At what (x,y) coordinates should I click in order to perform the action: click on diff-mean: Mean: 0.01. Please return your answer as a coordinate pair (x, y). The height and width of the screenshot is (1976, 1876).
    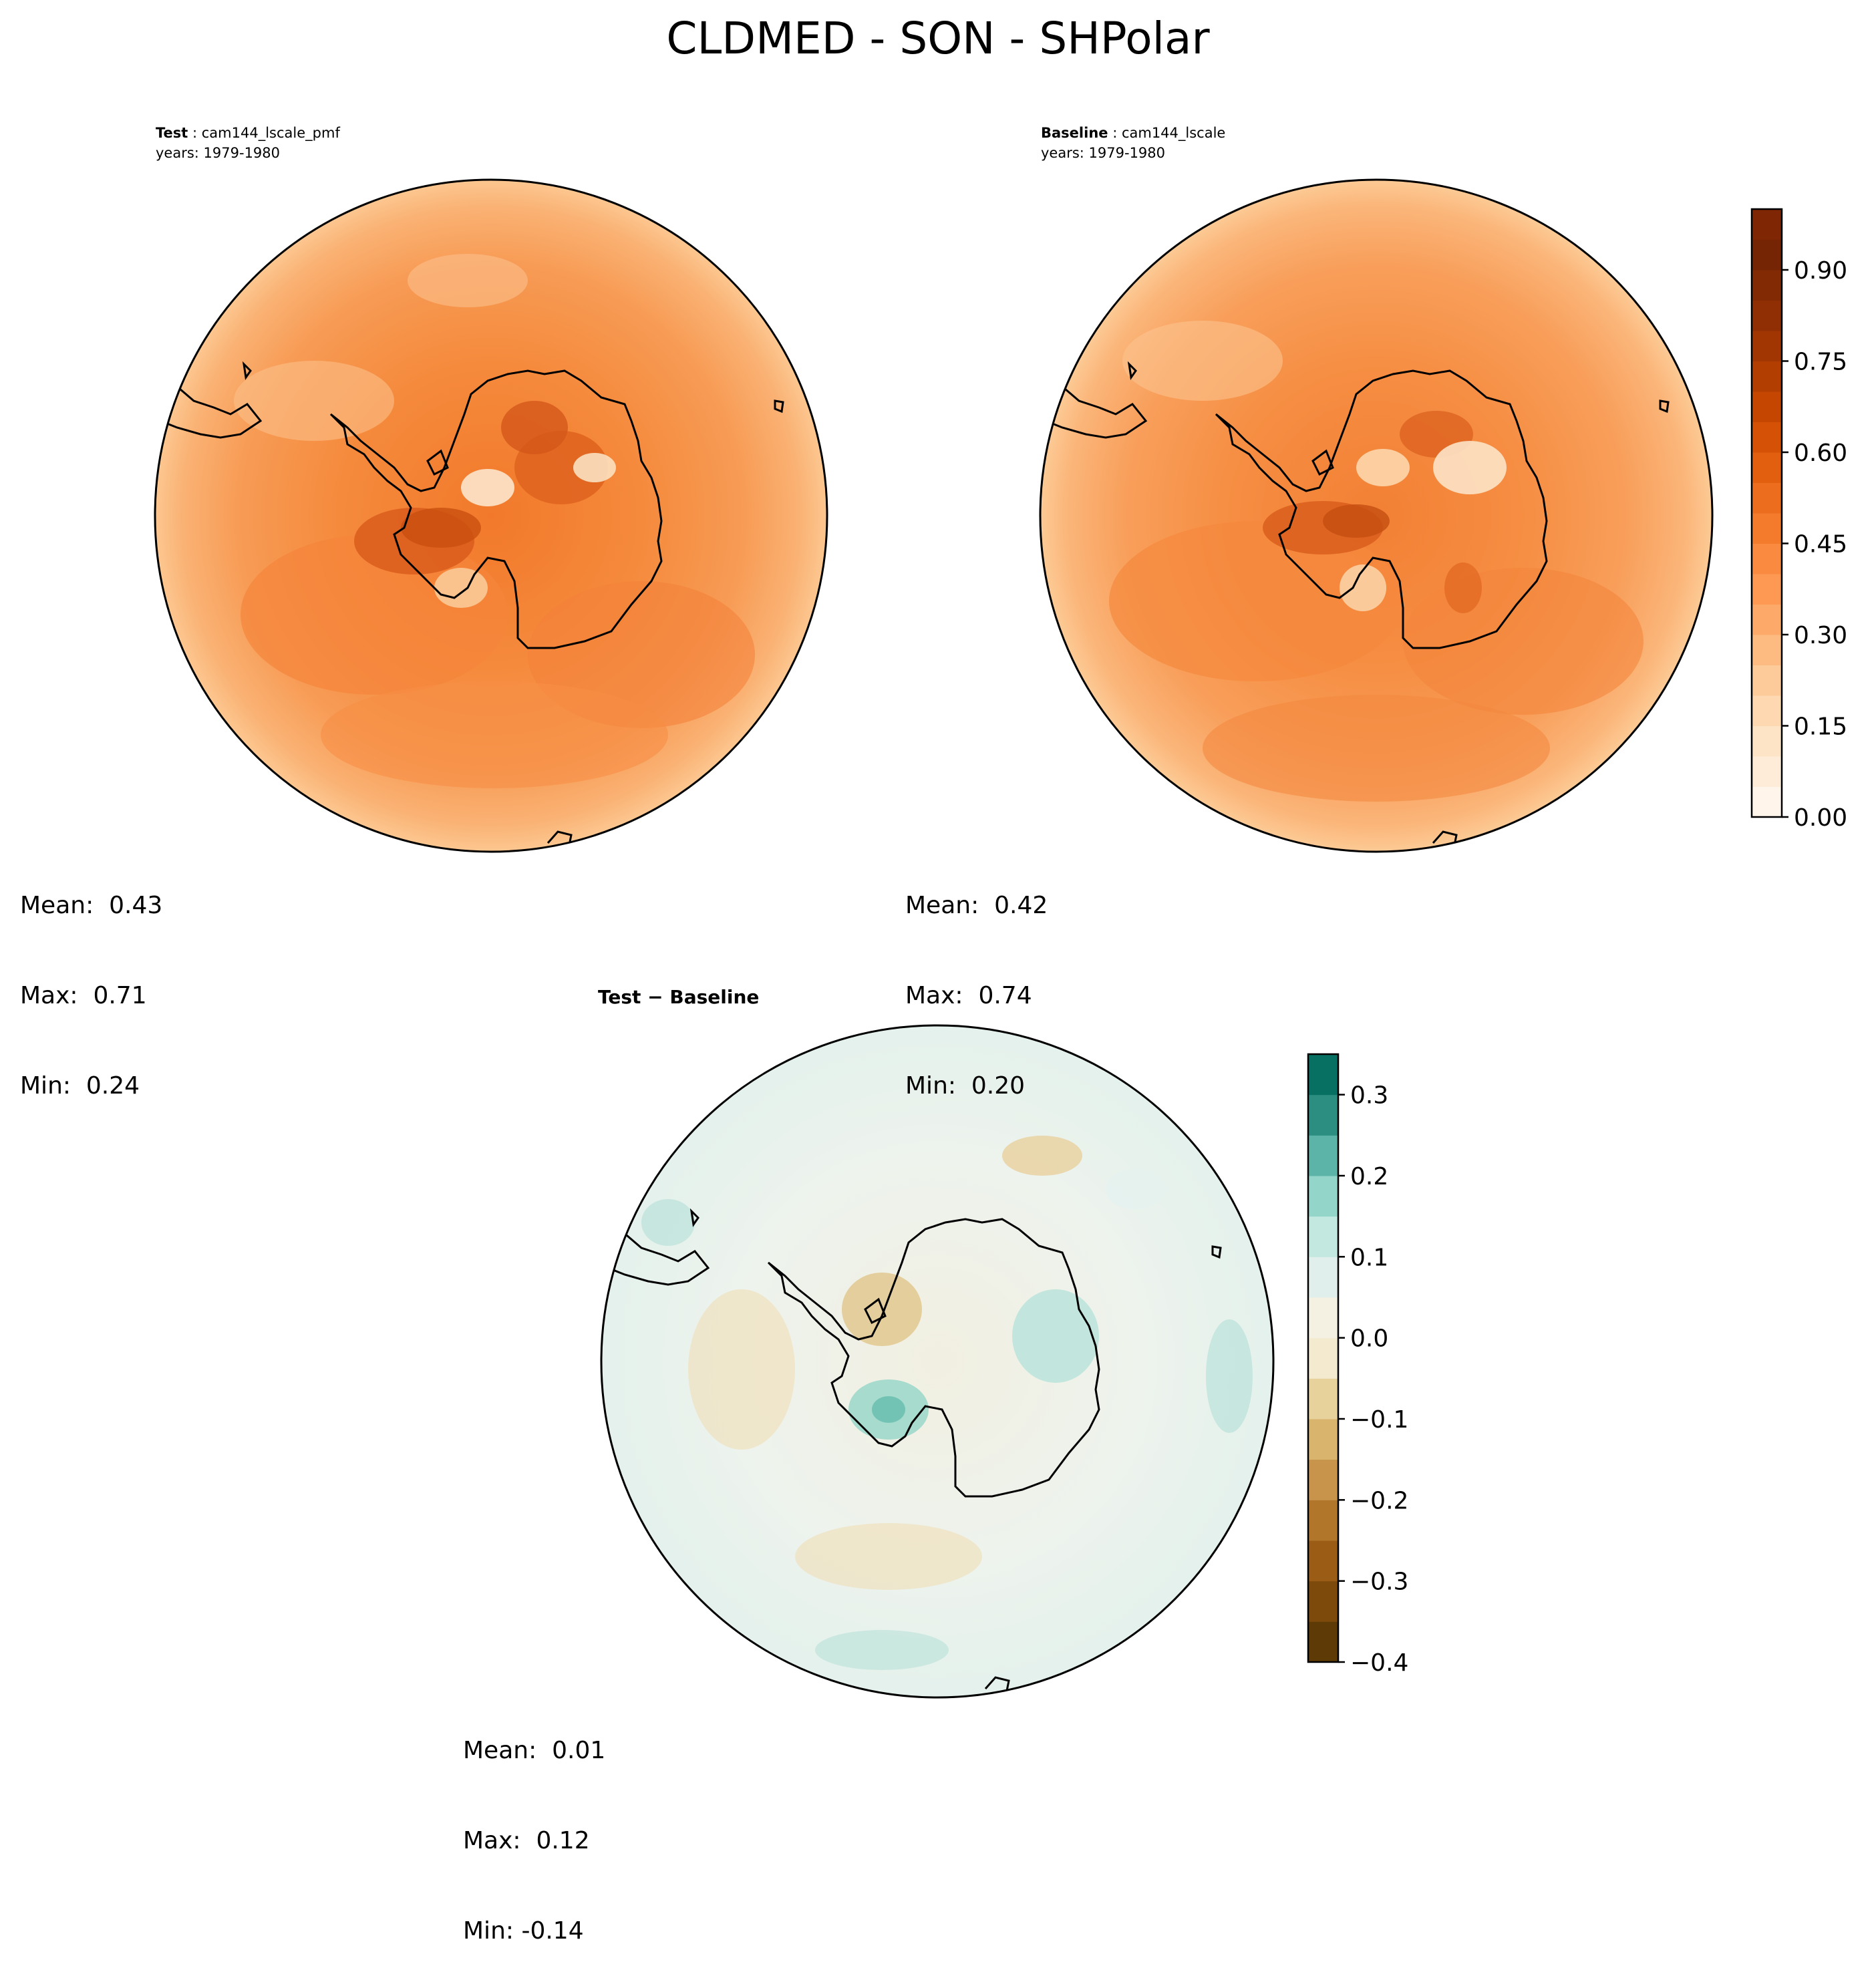
    Looking at the image, I should click on (534, 1751).